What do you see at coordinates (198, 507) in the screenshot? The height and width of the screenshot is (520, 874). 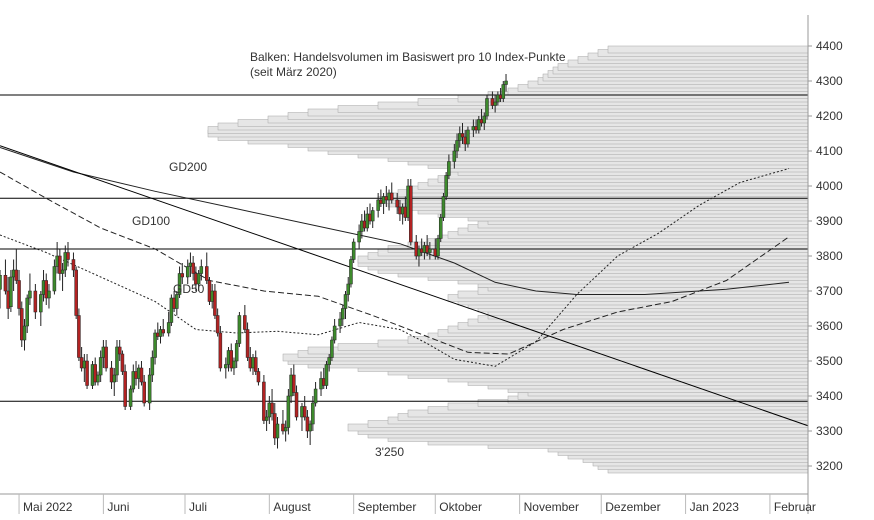 I see `x-tick-label-2: Juli` at bounding box center [198, 507].